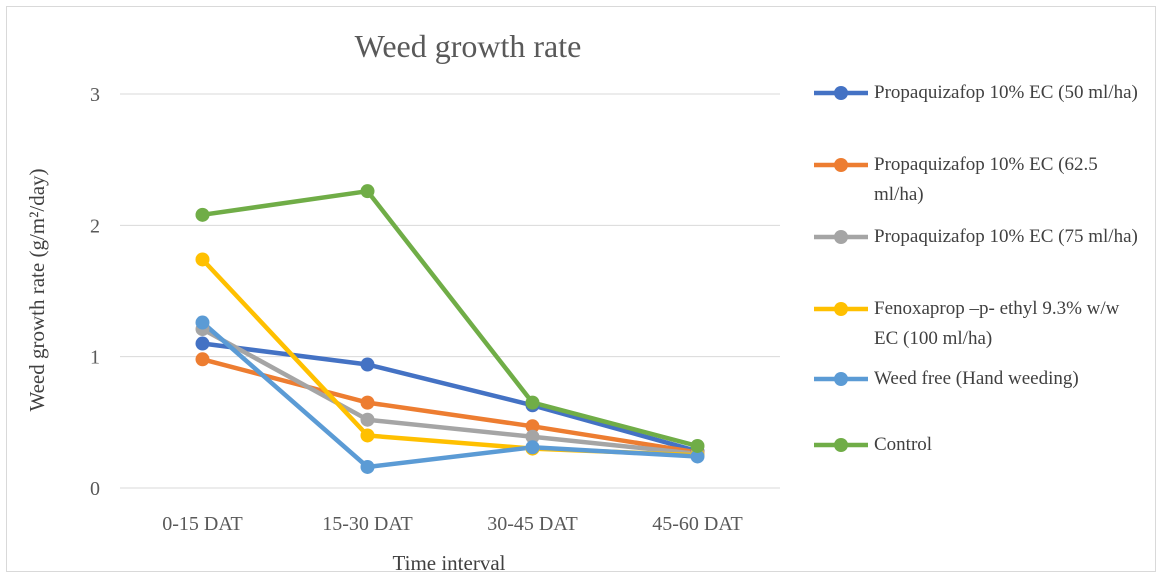 The image size is (1164, 579). What do you see at coordinates (95, 226) in the screenshot?
I see `y-tick-label: 2` at bounding box center [95, 226].